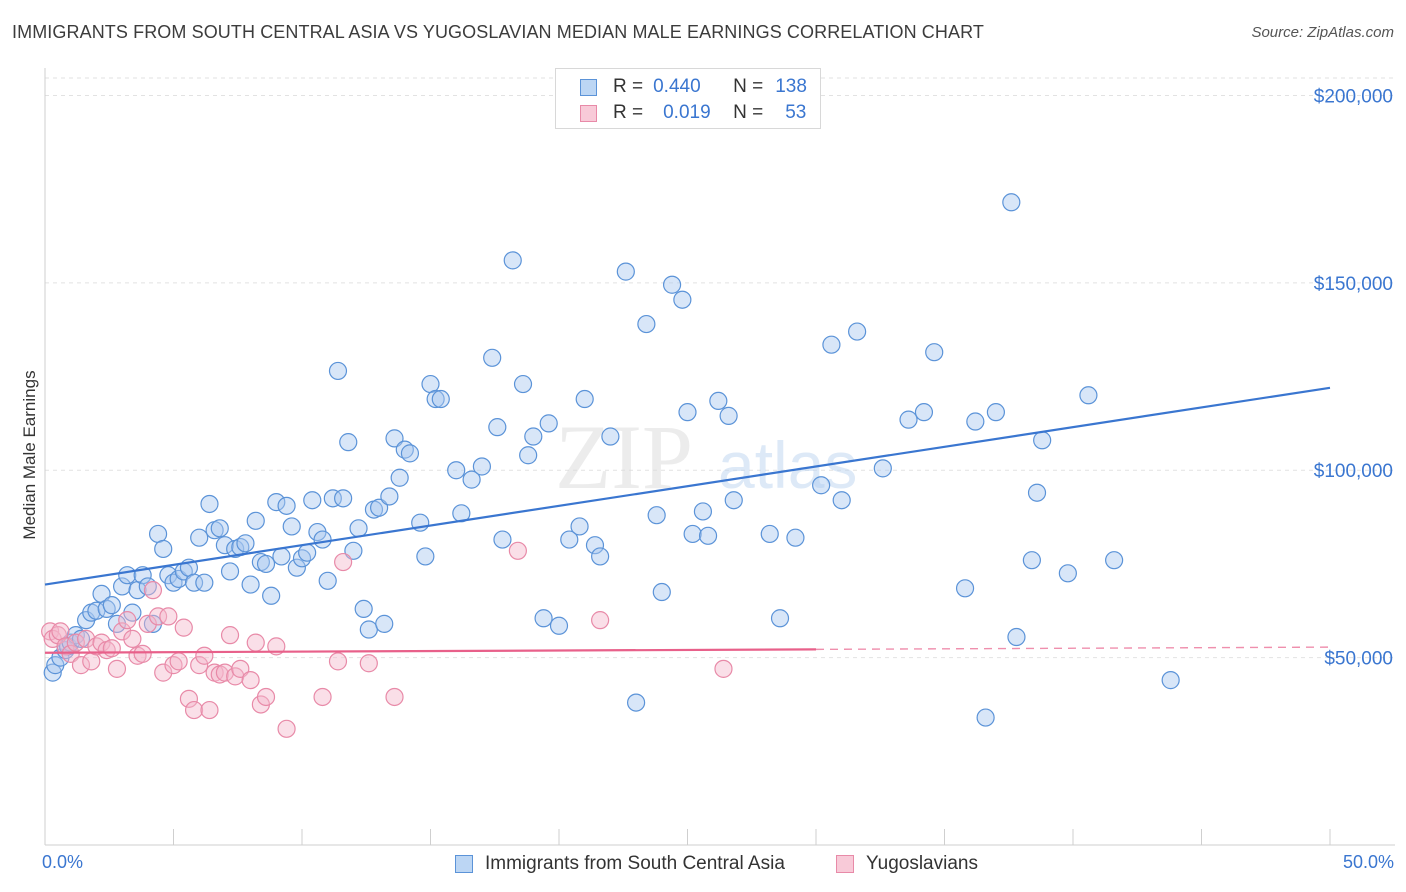 The image size is (1406, 892). What do you see at coordinates (1073, 648) in the screenshot?
I see `trendline-yugoslavian-dashed` at bounding box center [1073, 648].